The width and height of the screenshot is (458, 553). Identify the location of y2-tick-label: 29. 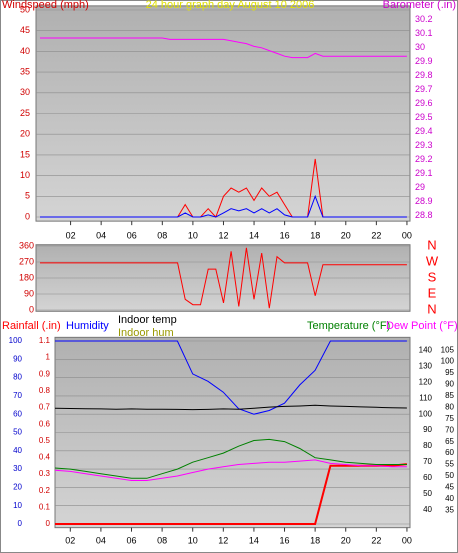
(420, 187).